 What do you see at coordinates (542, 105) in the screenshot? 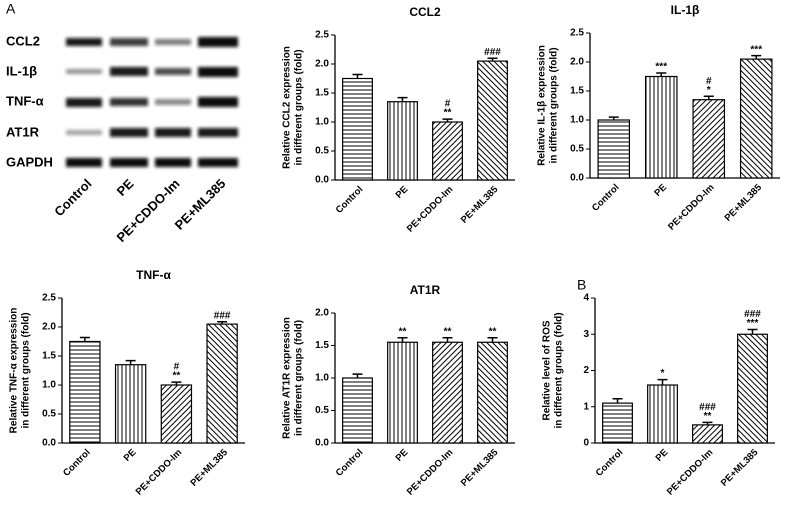
I see `y-axis-label: Relative IL-1β expression` at bounding box center [542, 105].